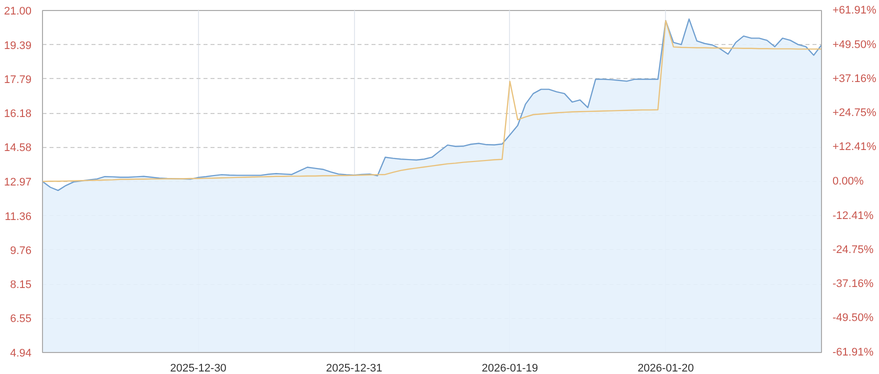  Describe the element at coordinates (18, 114) in the screenshot. I see `y-tick-label: 16.18` at that location.